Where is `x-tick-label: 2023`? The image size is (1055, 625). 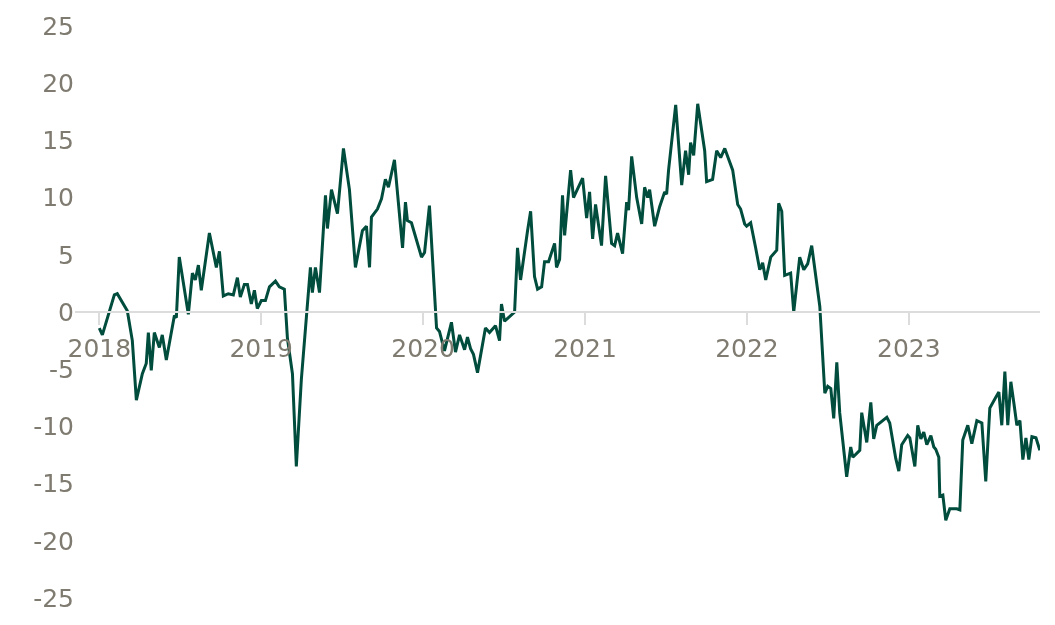 x-tick-label: 2023 is located at coordinates (909, 348).